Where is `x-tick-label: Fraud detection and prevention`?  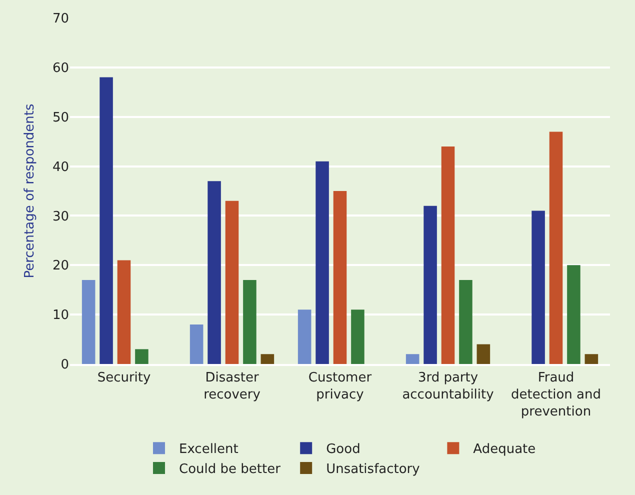
x-tick-label: Fraud detection and prevention is located at coordinates (556, 395).